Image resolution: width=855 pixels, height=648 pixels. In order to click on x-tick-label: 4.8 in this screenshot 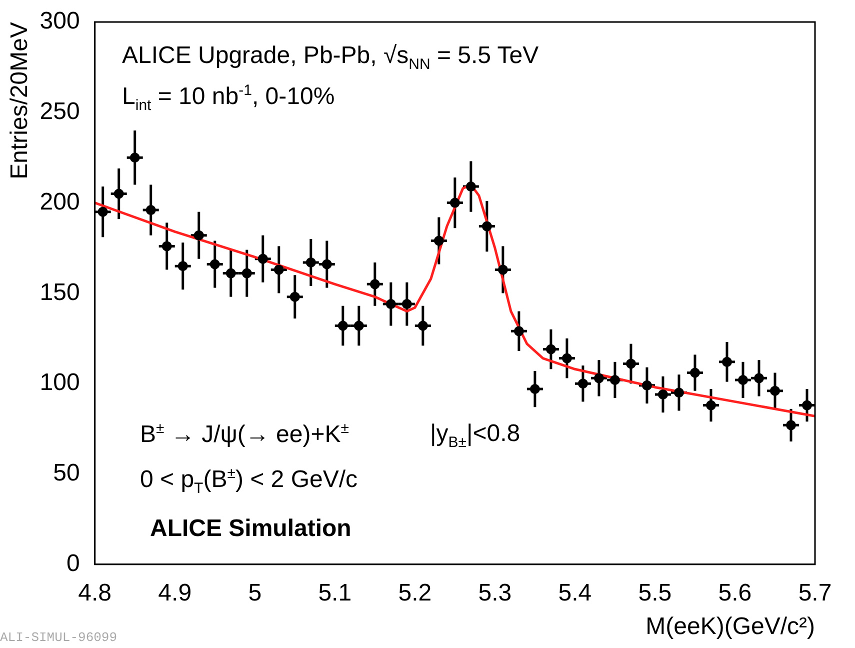, I will do `click(95, 592)`.